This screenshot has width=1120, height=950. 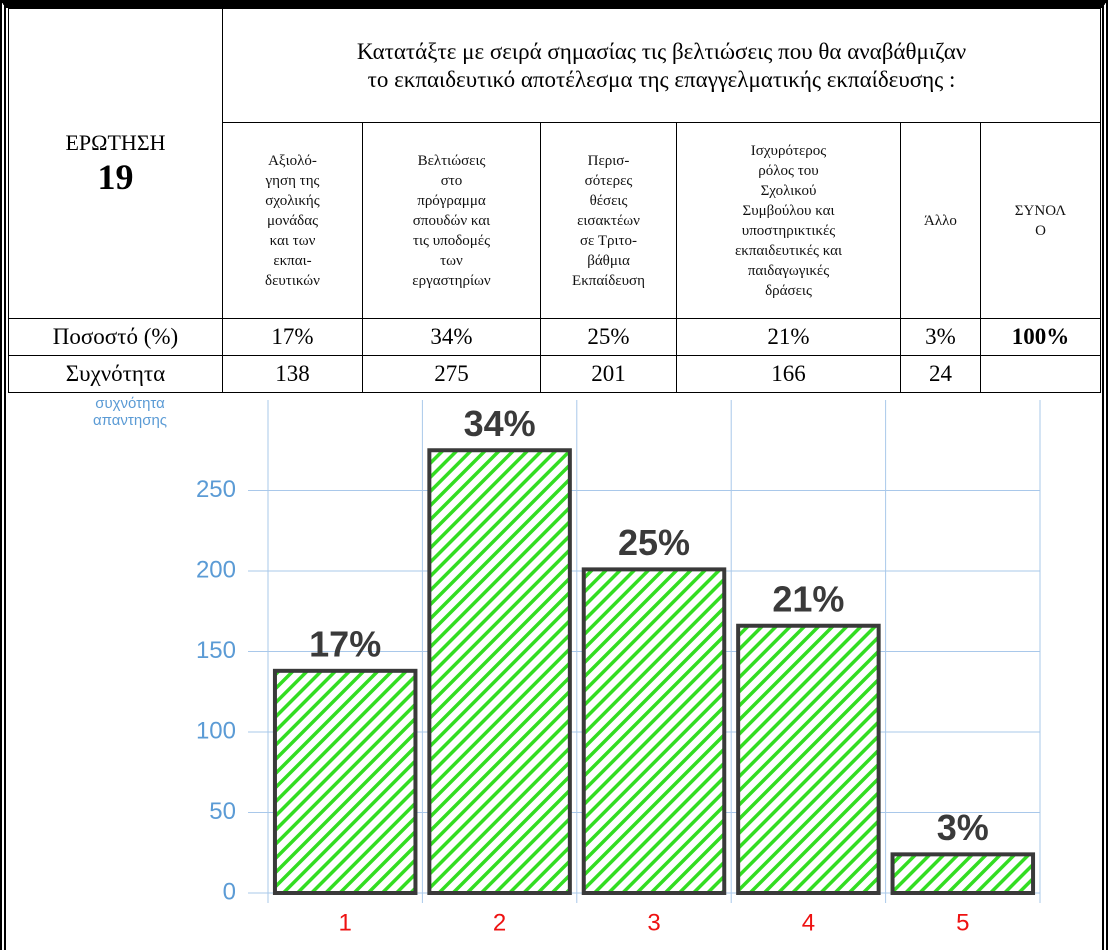 I want to click on row-label: Ποσοστό (%), so click(x=115, y=337).